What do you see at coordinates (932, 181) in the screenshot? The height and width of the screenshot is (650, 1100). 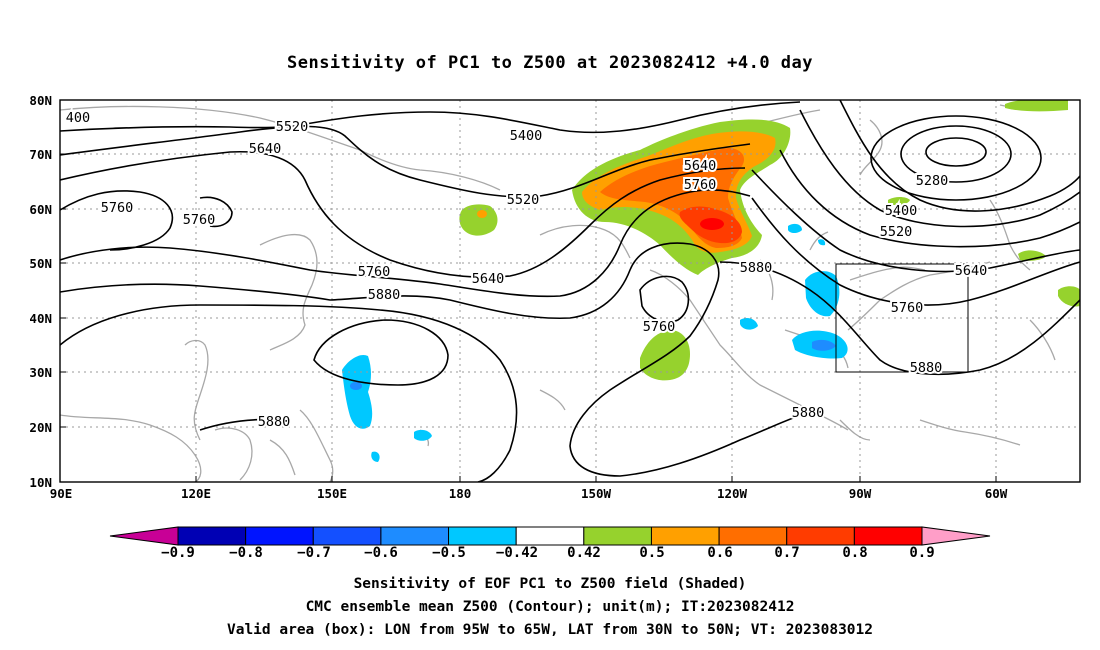 I see `contour-label: 5280` at bounding box center [932, 181].